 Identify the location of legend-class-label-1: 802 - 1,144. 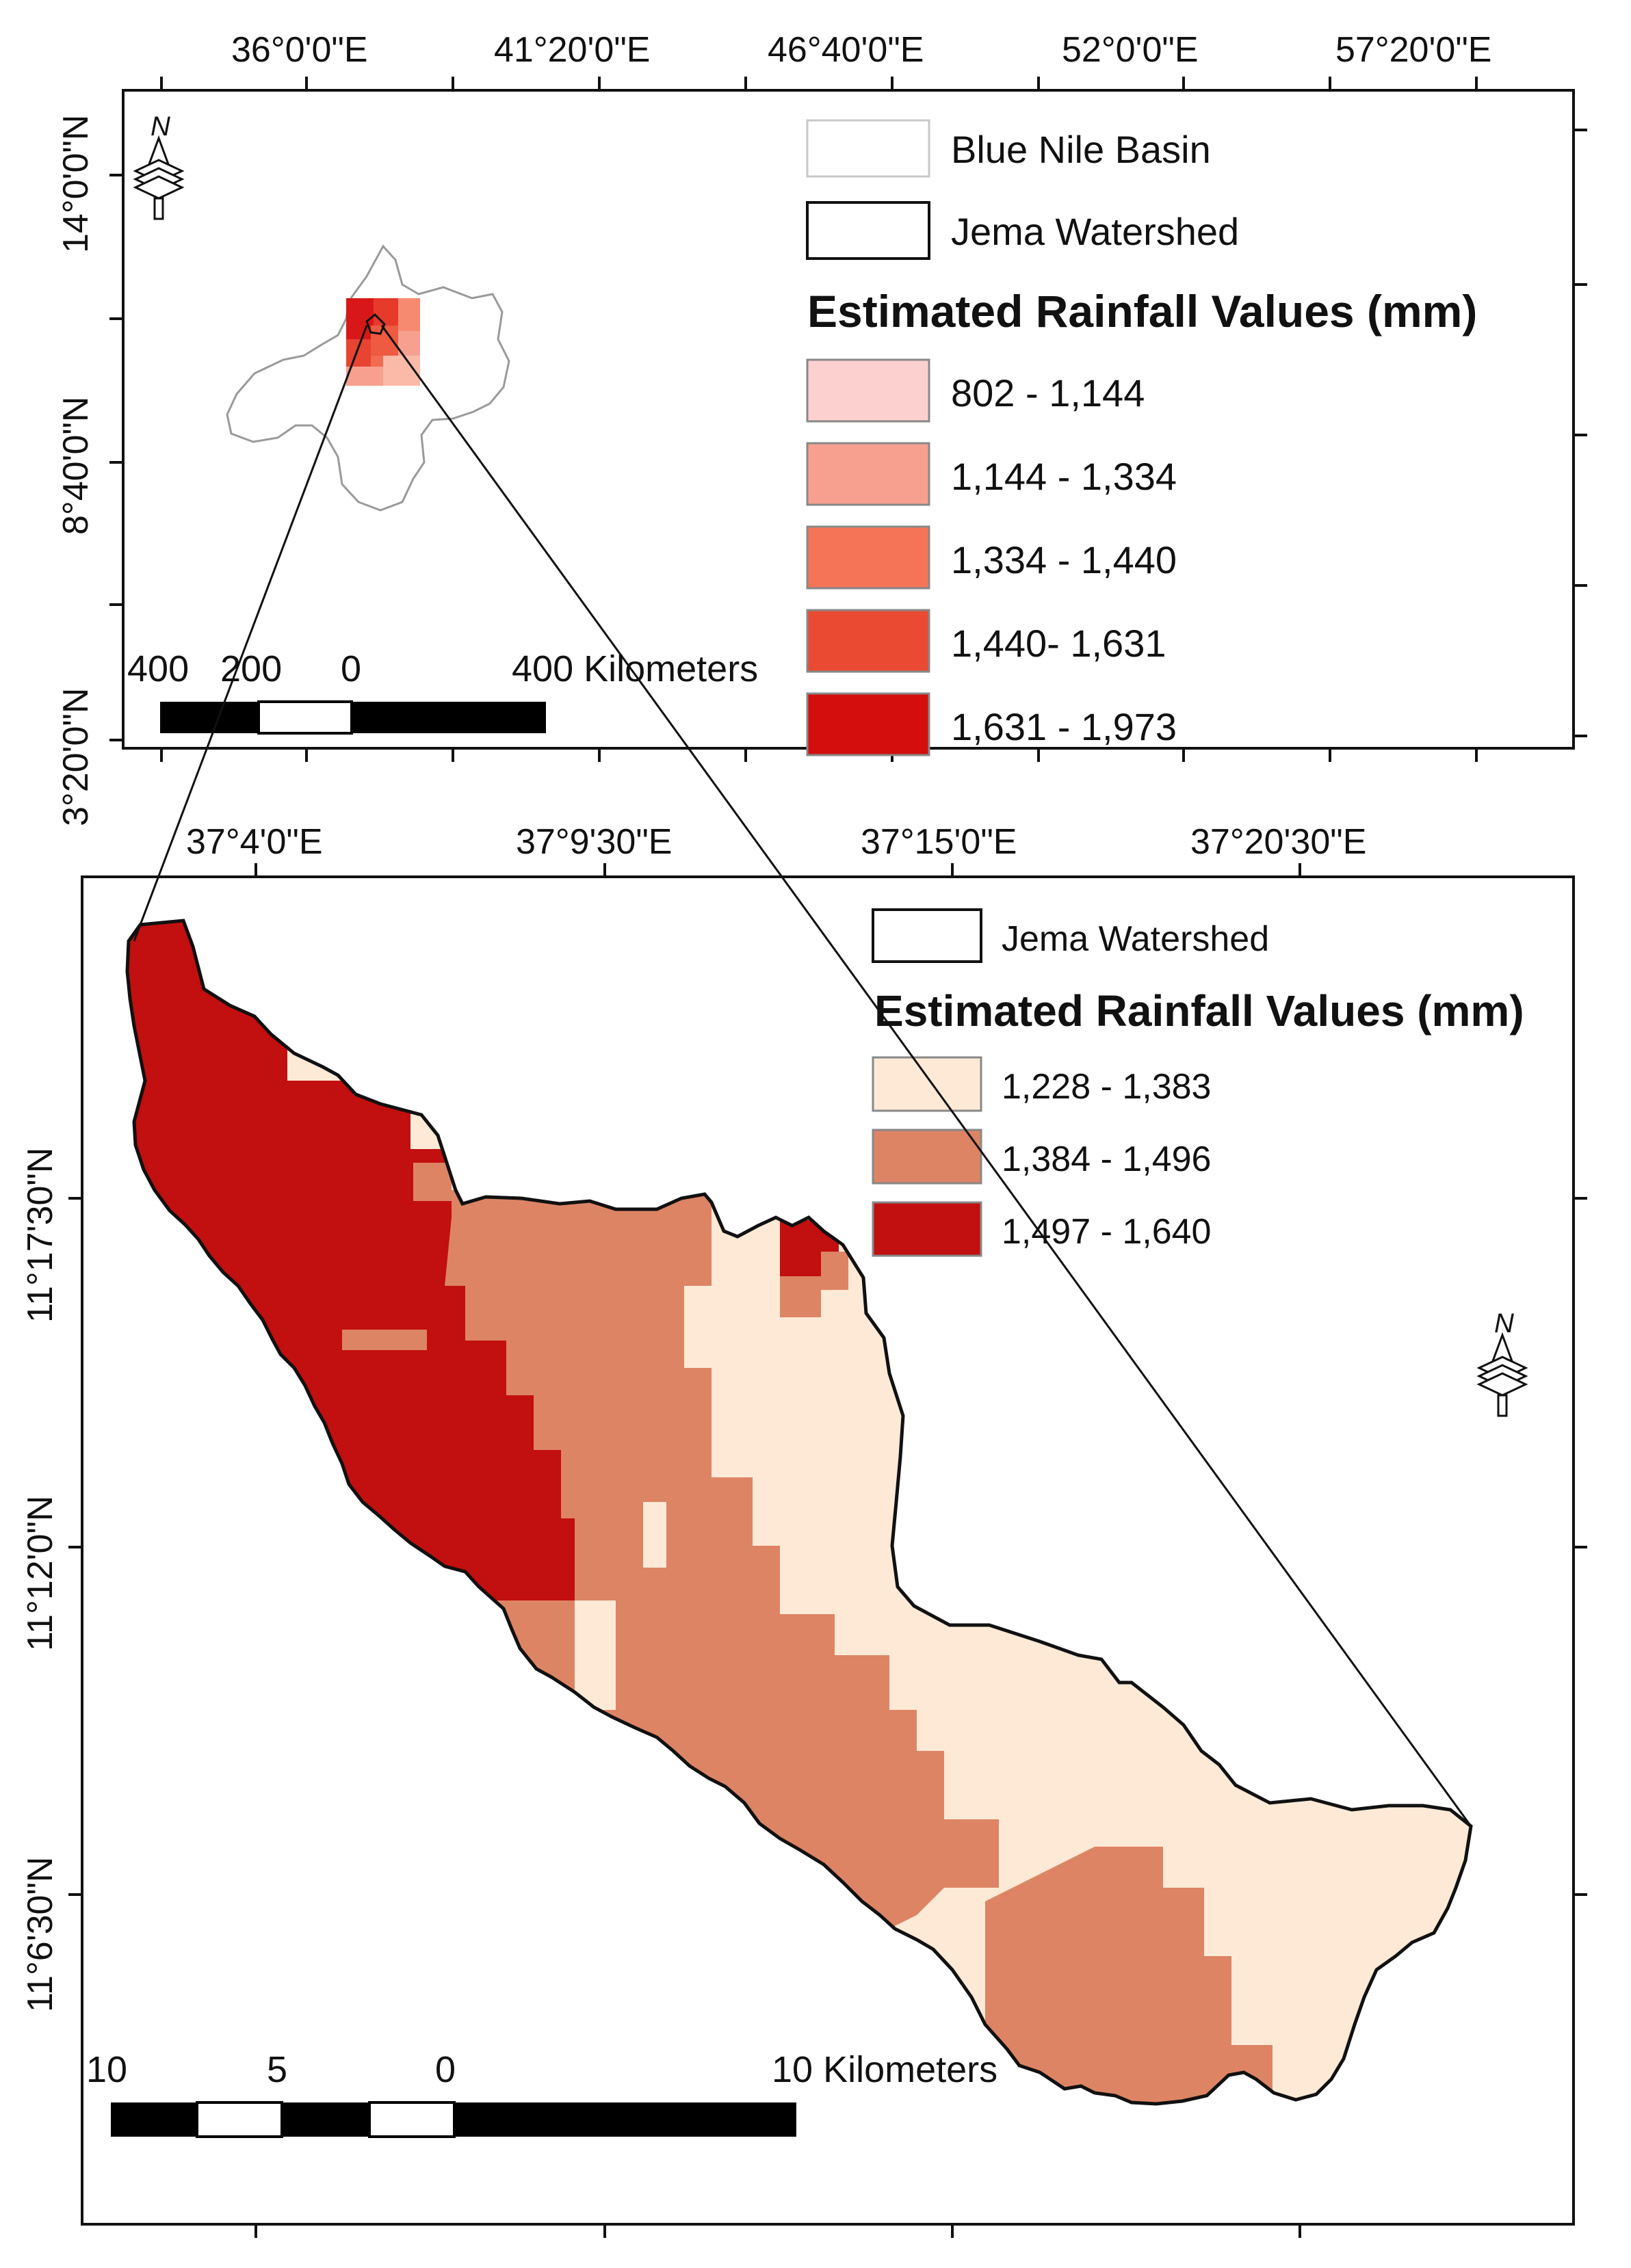
(1048, 393).